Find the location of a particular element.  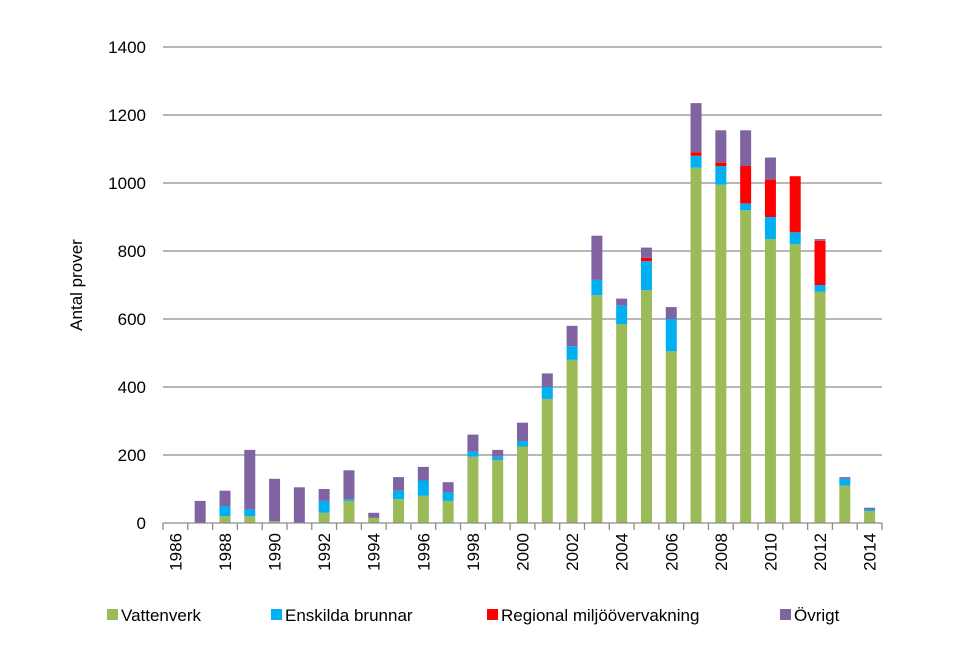

y-tick-label: 0 is located at coordinates (141, 523).